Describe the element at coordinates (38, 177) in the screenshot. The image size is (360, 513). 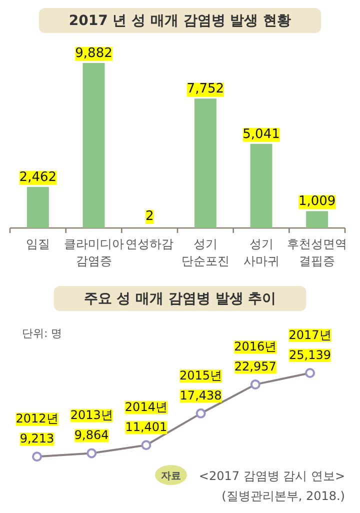
I see `data-label: 2,462` at that location.